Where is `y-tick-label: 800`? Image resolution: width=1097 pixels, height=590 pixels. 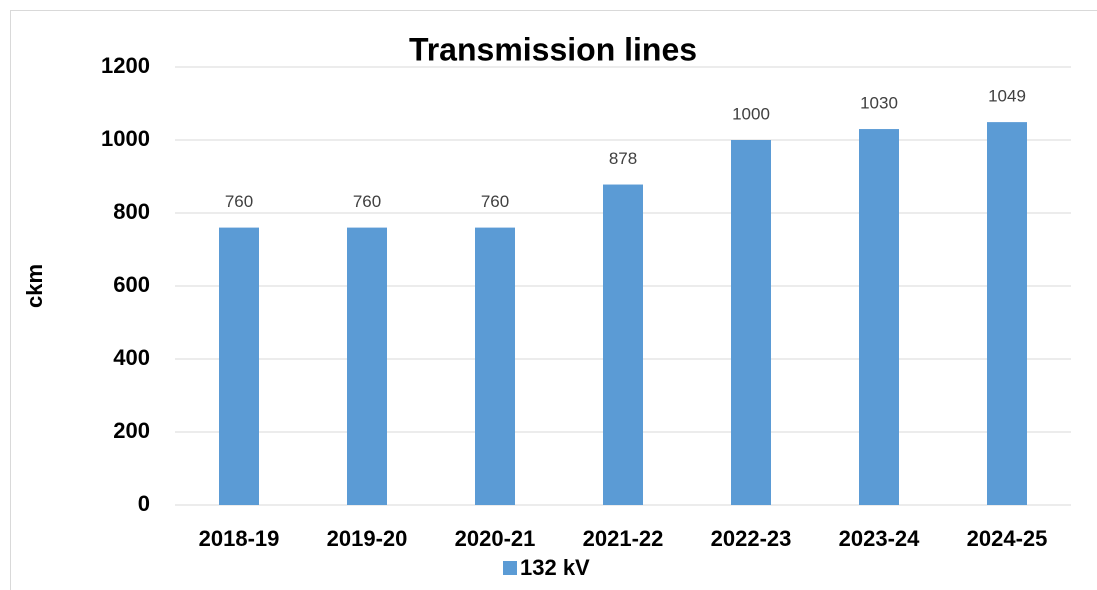 y-tick-label: 800 is located at coordinates (131, 211).